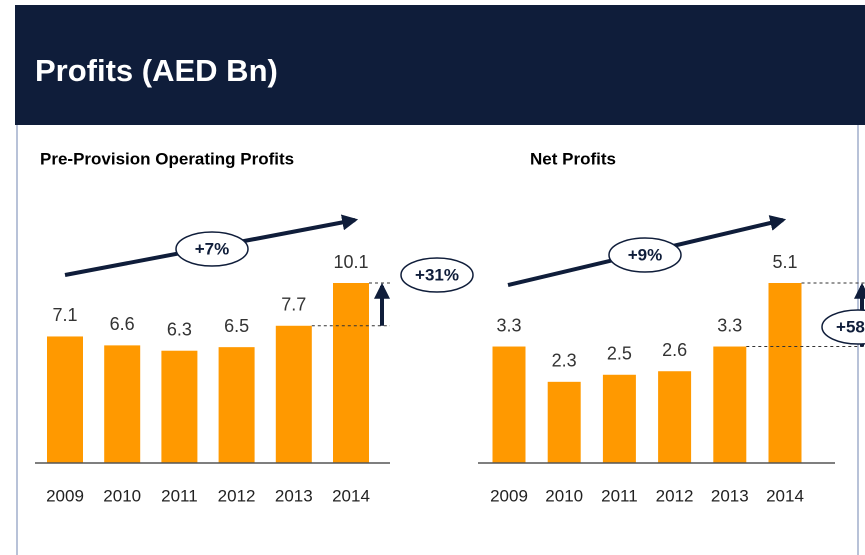  Describe the element at coordinates (674, 350) in the screenshot. I see `value-label: 2.6` at that location.